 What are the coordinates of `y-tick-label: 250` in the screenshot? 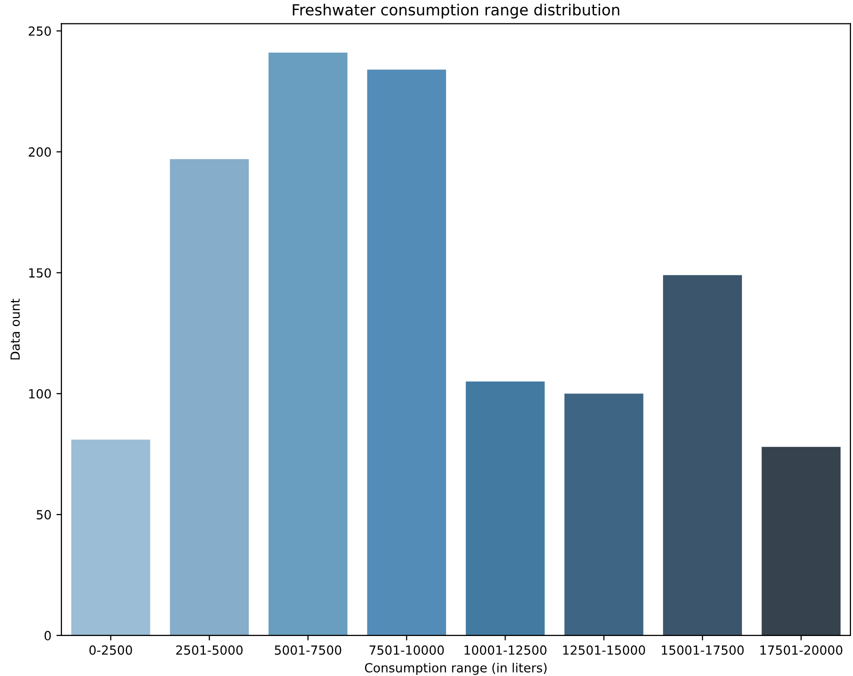 It's located at (39, 31).